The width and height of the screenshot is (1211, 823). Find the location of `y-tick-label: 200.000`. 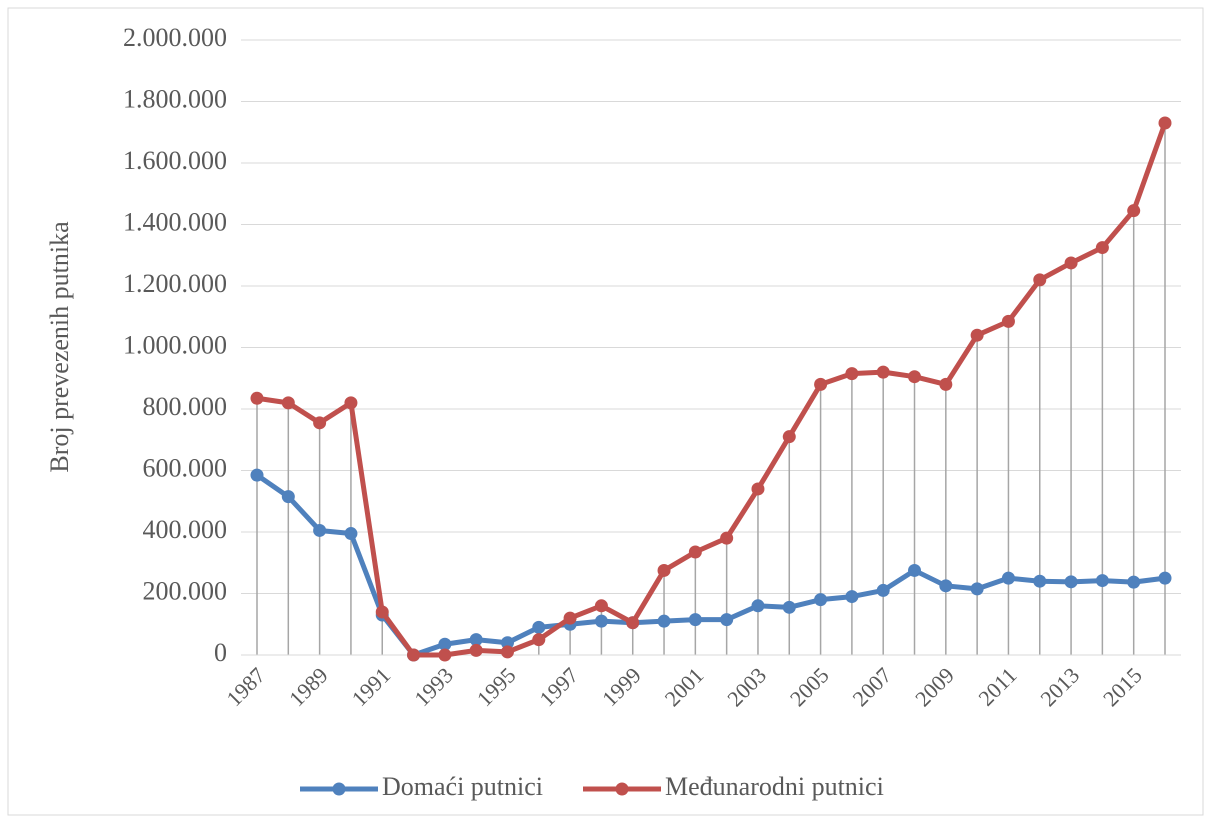

y-tick-label: 200.000 is located at coordinates (185, 590).